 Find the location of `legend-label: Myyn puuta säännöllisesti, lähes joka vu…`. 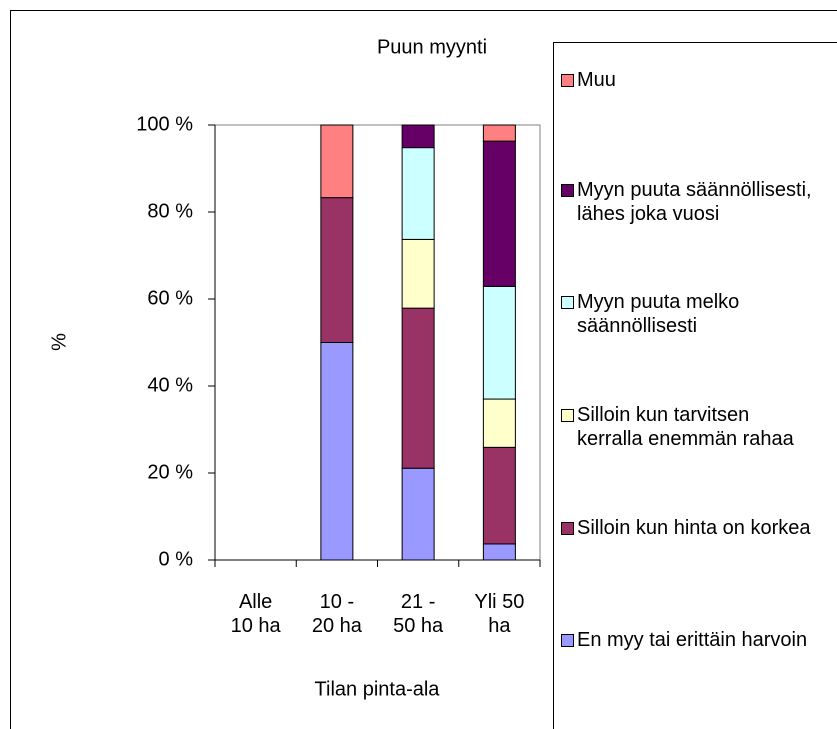

legend-label: Myyn puuta säännöllisesti, lähes joka vu… is located at coordinates (694, 202).